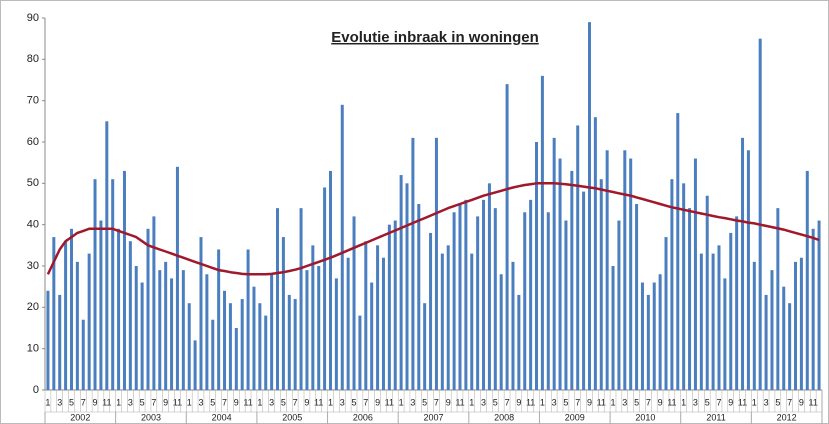 The width and height of the screenshot is (829, 424). What do you see at coordinates (33, 59) in the screenshot?
I see `y-tick-label: 80` at bounding box center [33, 59].